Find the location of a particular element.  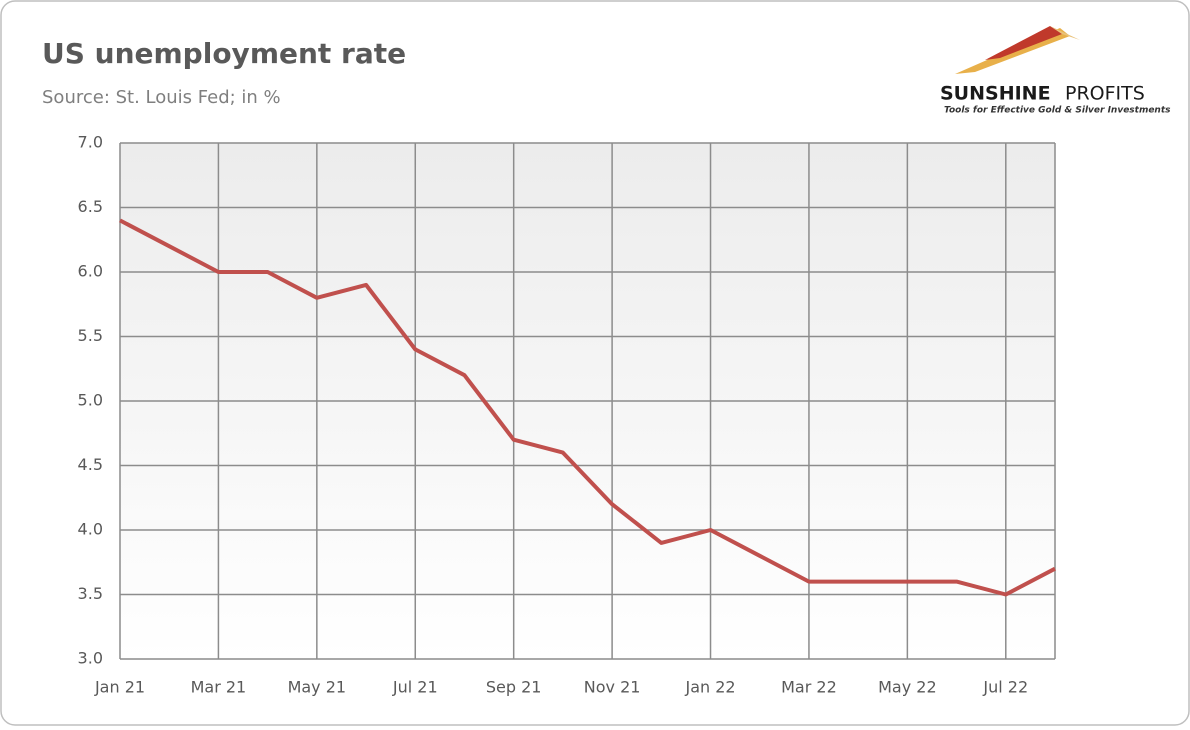

y-tick-label: 3.5 is located at coordinates (90, 593).